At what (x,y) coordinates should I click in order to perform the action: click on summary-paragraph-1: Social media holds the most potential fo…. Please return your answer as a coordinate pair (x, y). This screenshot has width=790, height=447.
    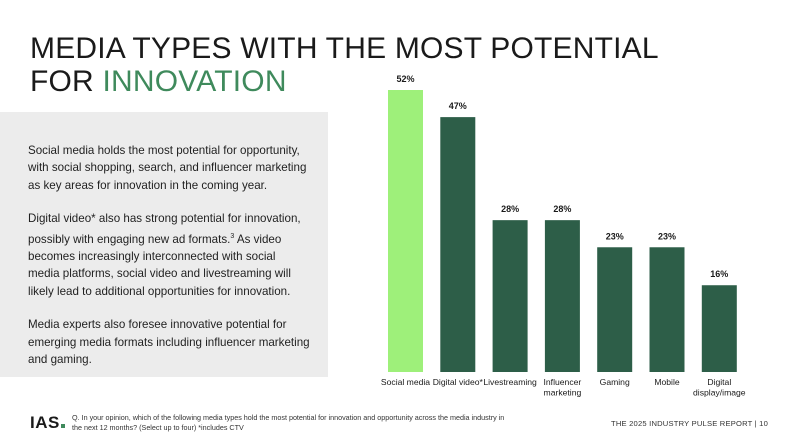
    Looking at the image, I should click on (167, 168).